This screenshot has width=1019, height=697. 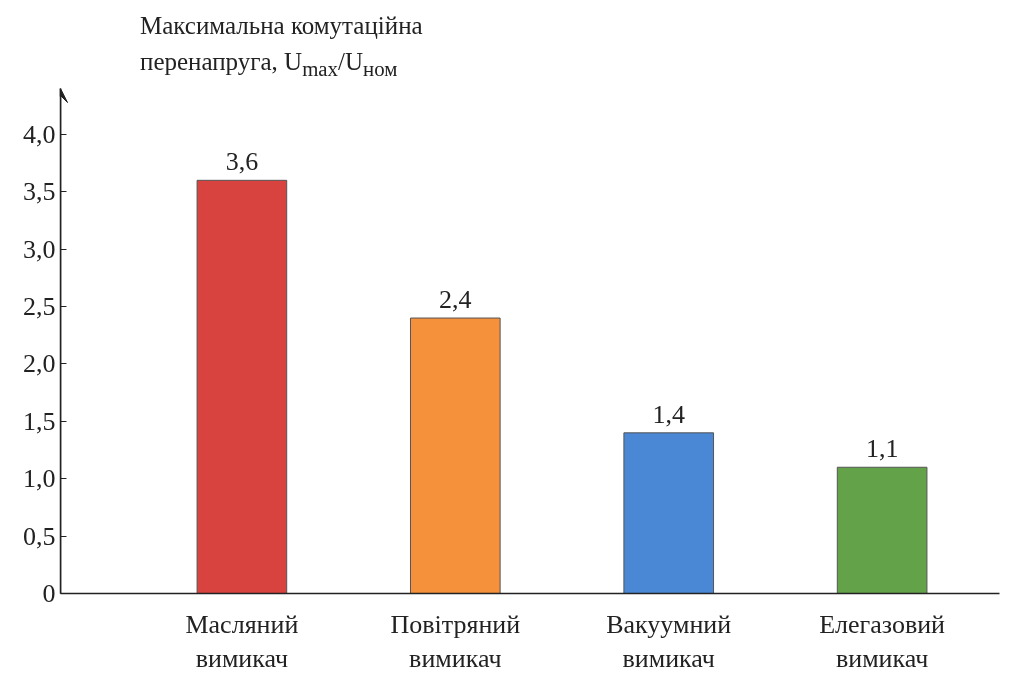 I want to click on x-tick-label: Масляний вимикач, so click(x=242, y=641).